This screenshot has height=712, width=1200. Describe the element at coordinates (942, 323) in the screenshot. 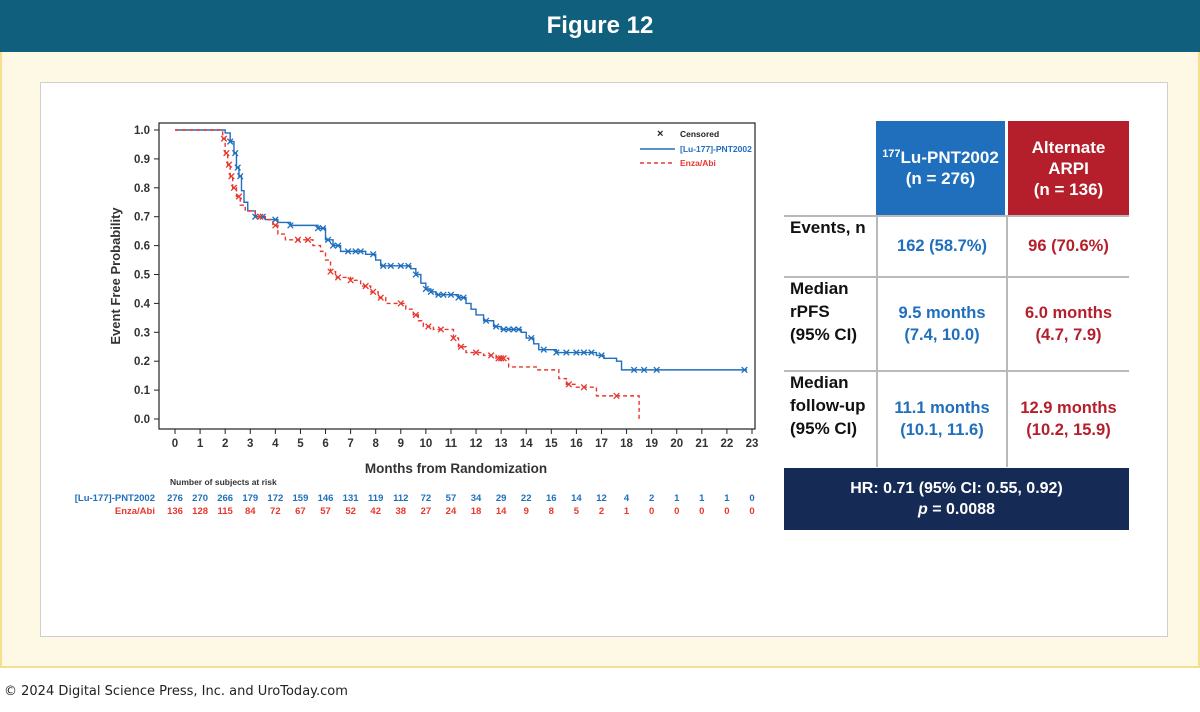

I see `rpfs-lu: 9.5 months (7.4, 10.0)` at that location.